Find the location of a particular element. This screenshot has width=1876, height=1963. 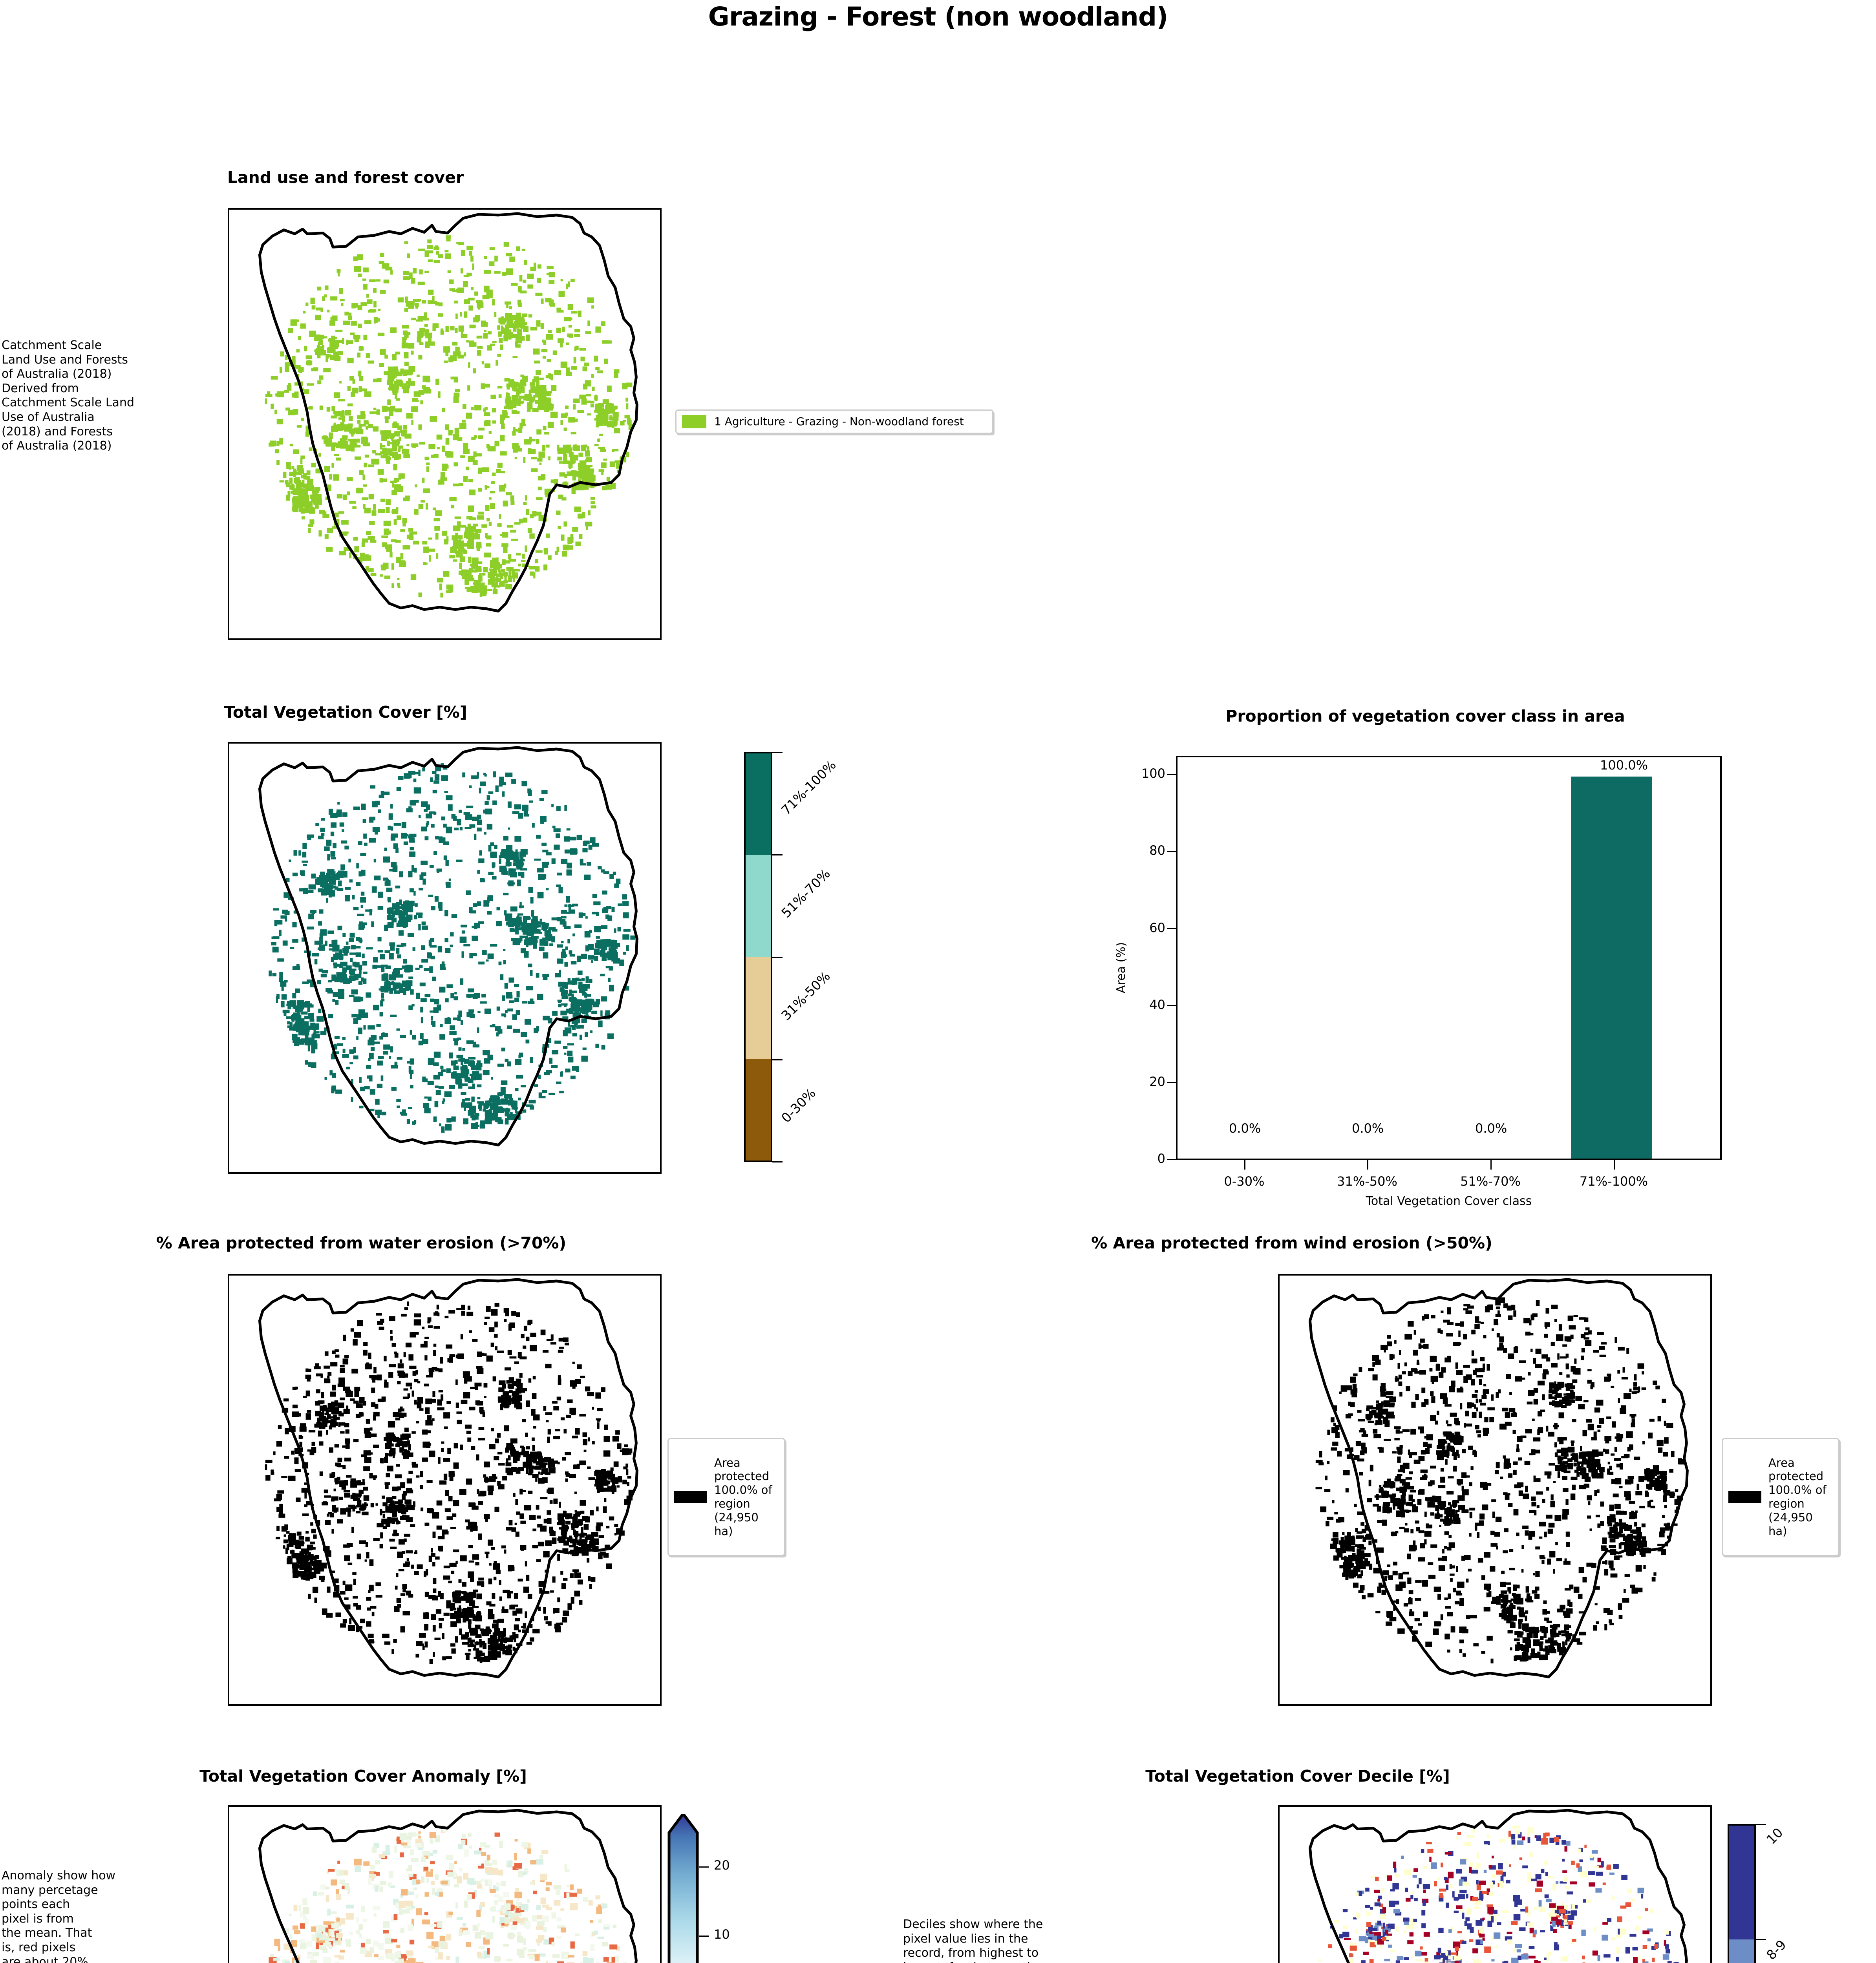

barchart-ylabel: Area (%) is located at coordinates (1121, 968).